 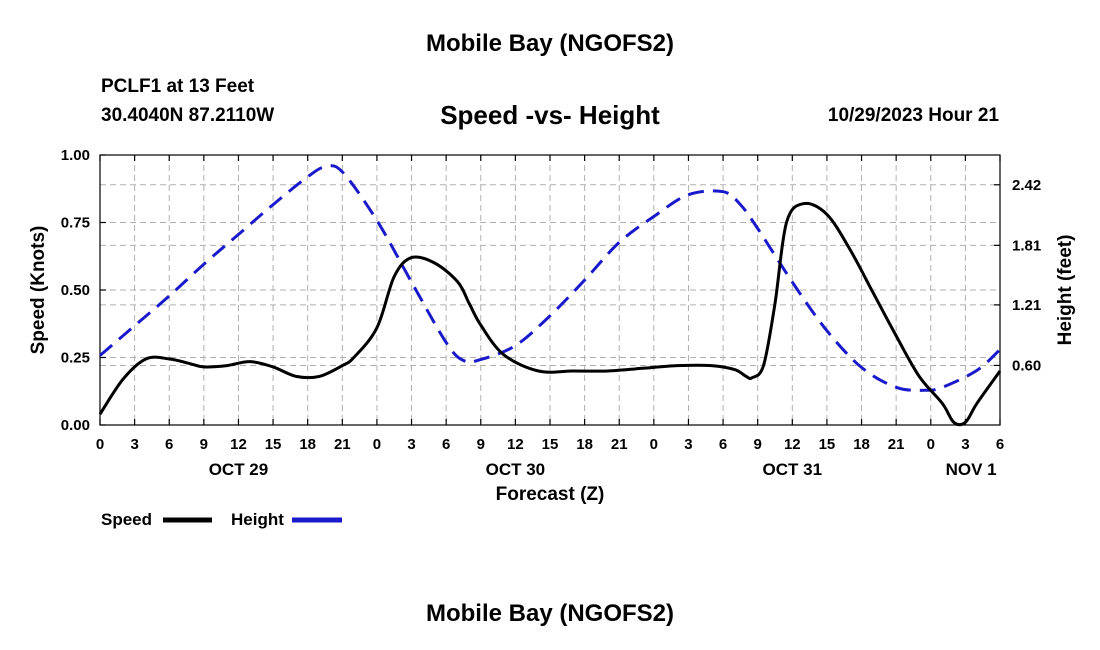 I want to click on y-tick-label: 1.00, so click(x=75, y=155).